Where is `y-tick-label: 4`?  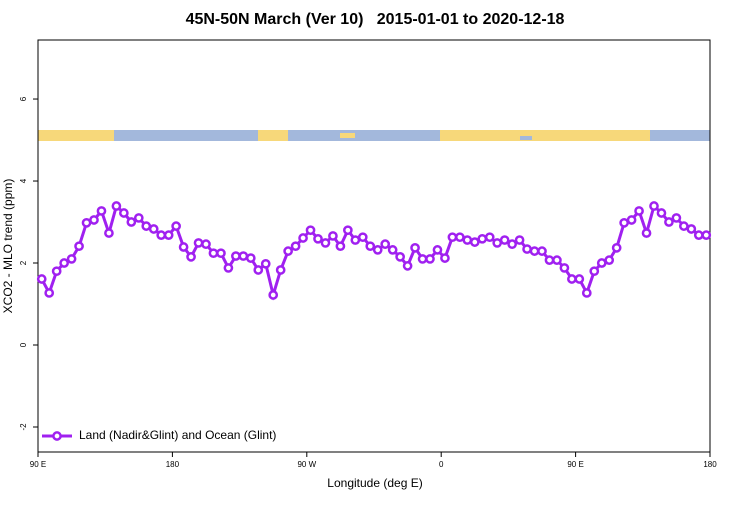
y-tick-label: 4 is located at coordinates (23, 180).